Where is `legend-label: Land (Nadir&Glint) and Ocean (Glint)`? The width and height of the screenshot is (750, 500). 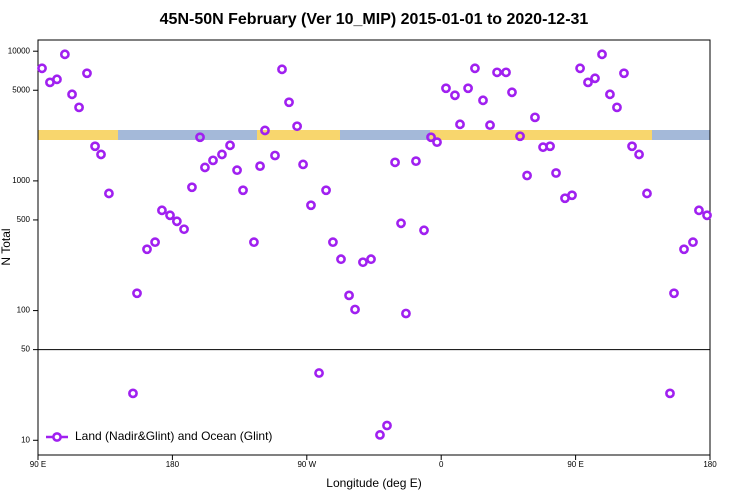
legend-label: Land (Nadir&Glint) and Ocean (Glint) is located at coordinates (173, 436).